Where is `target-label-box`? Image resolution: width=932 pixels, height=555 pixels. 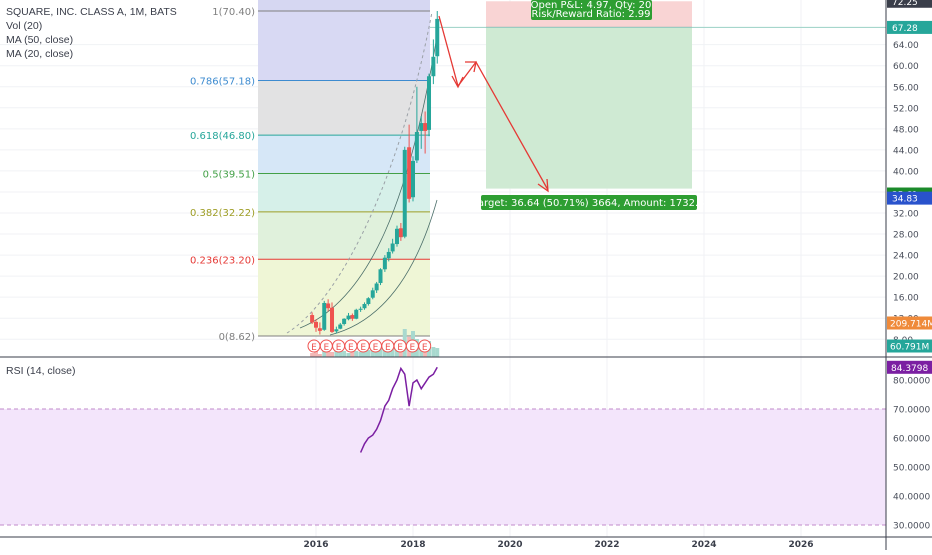 target-label-box is located at coordinates (589, 202).